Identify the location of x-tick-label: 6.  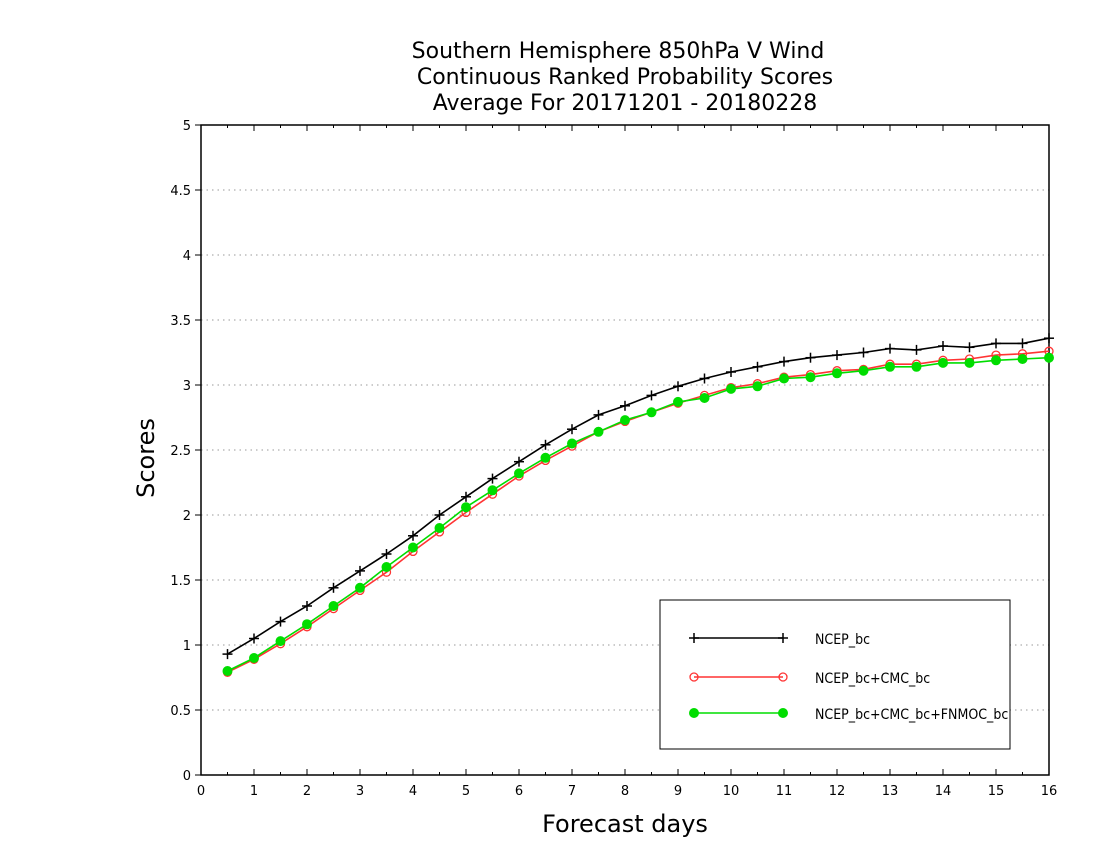
(519, 791).